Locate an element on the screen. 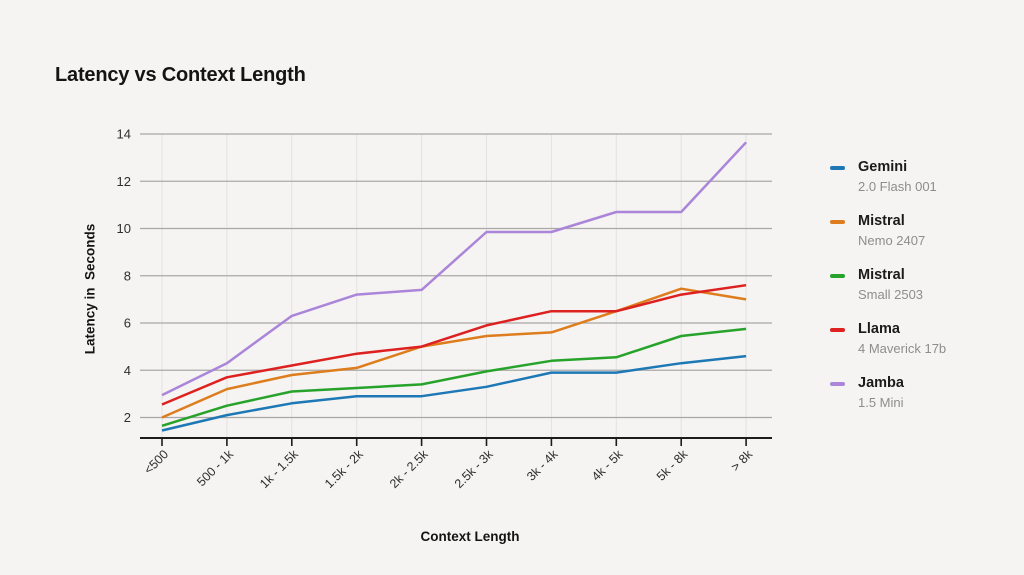 The height and width of the screenshot is (575, 1024). legend-series-name: Llama is located at coordinates (879, 329).